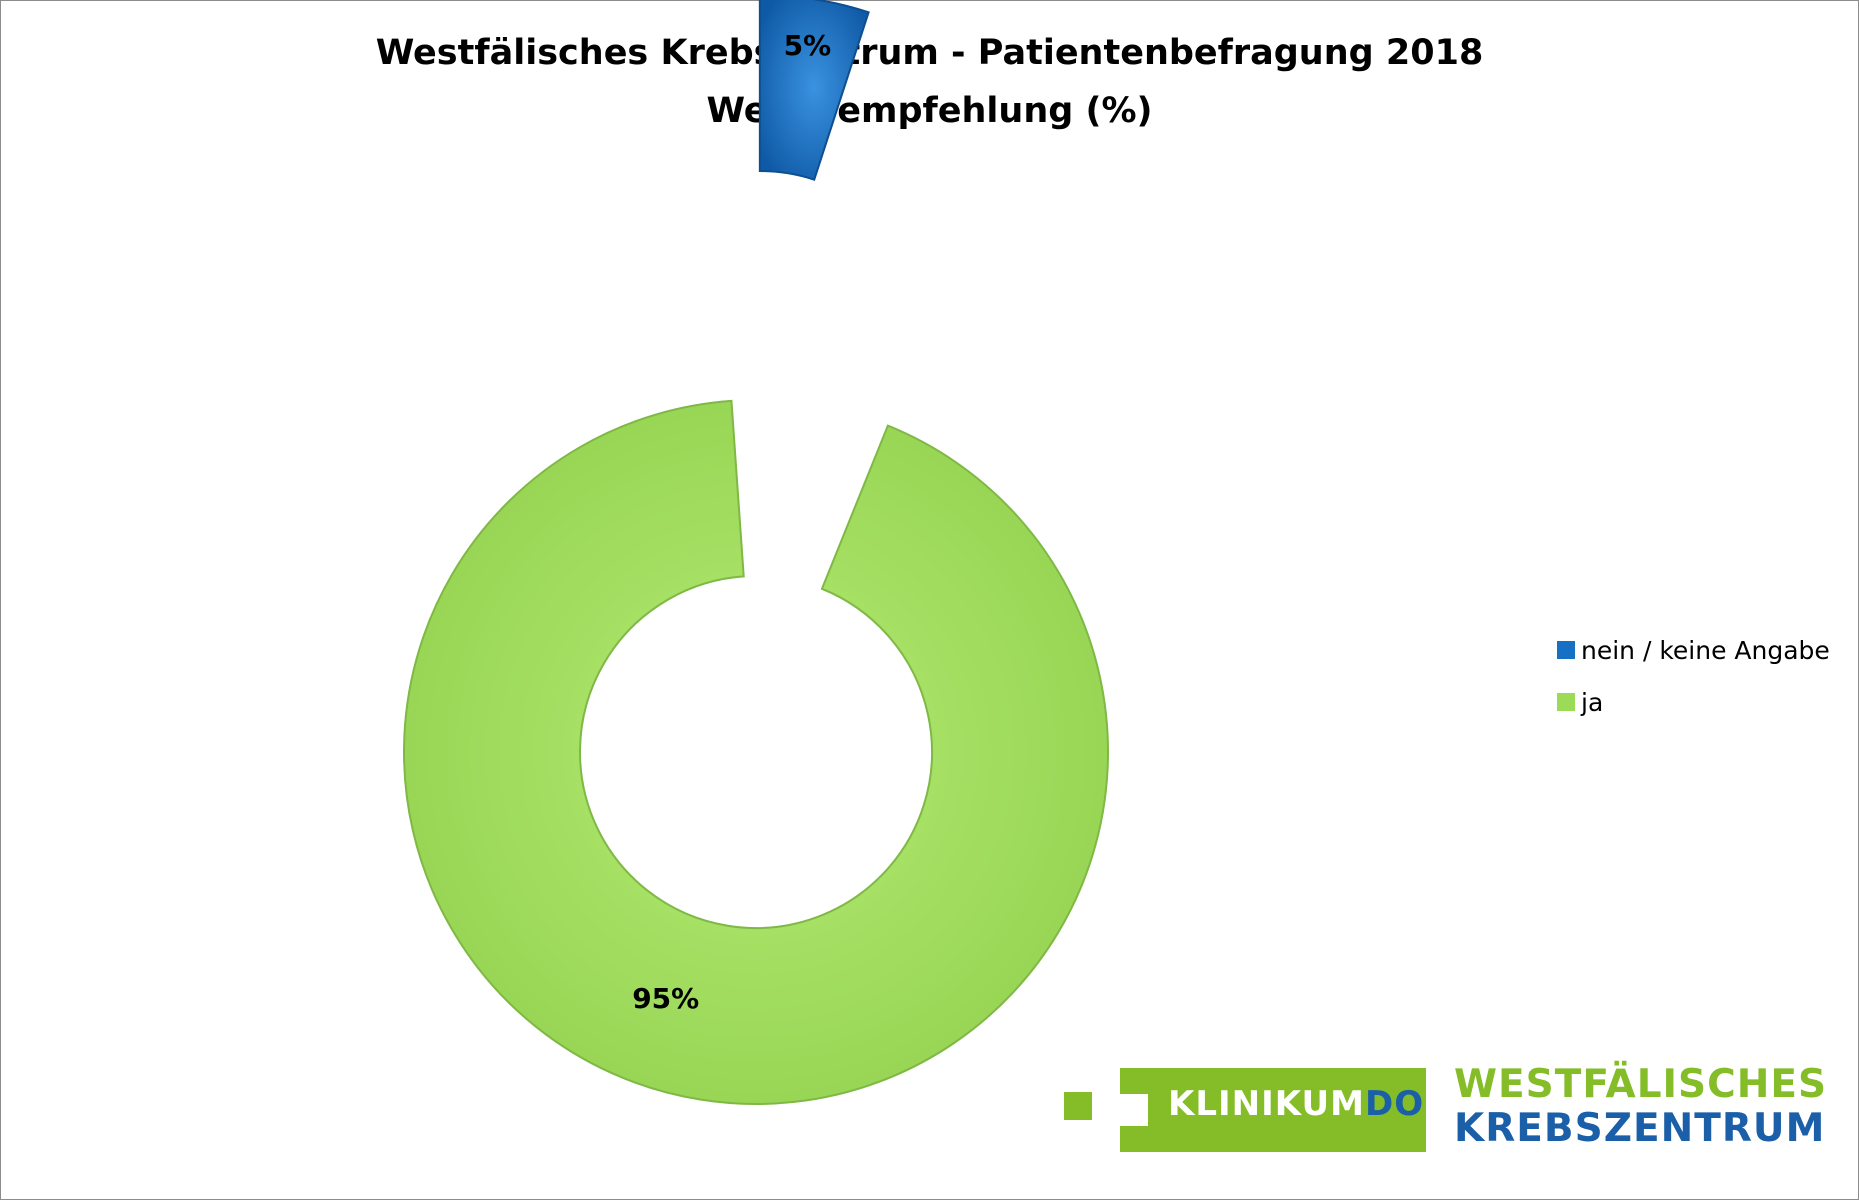 The width and height of the screenshot is (1859, 1200). I want to click on legend: nein / keine Angabe ja, so click(1693, 676).